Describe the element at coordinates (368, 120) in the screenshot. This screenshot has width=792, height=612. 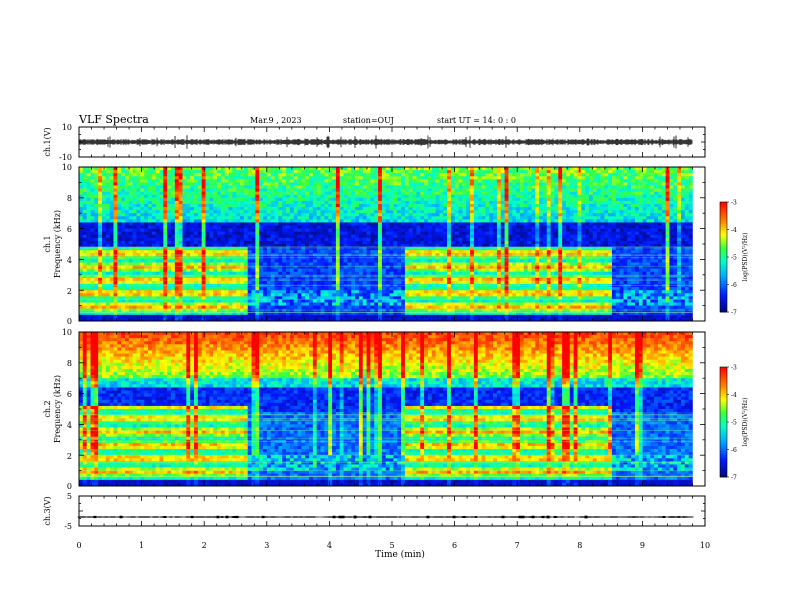
I see `station-label: station=OUJ` at that location.